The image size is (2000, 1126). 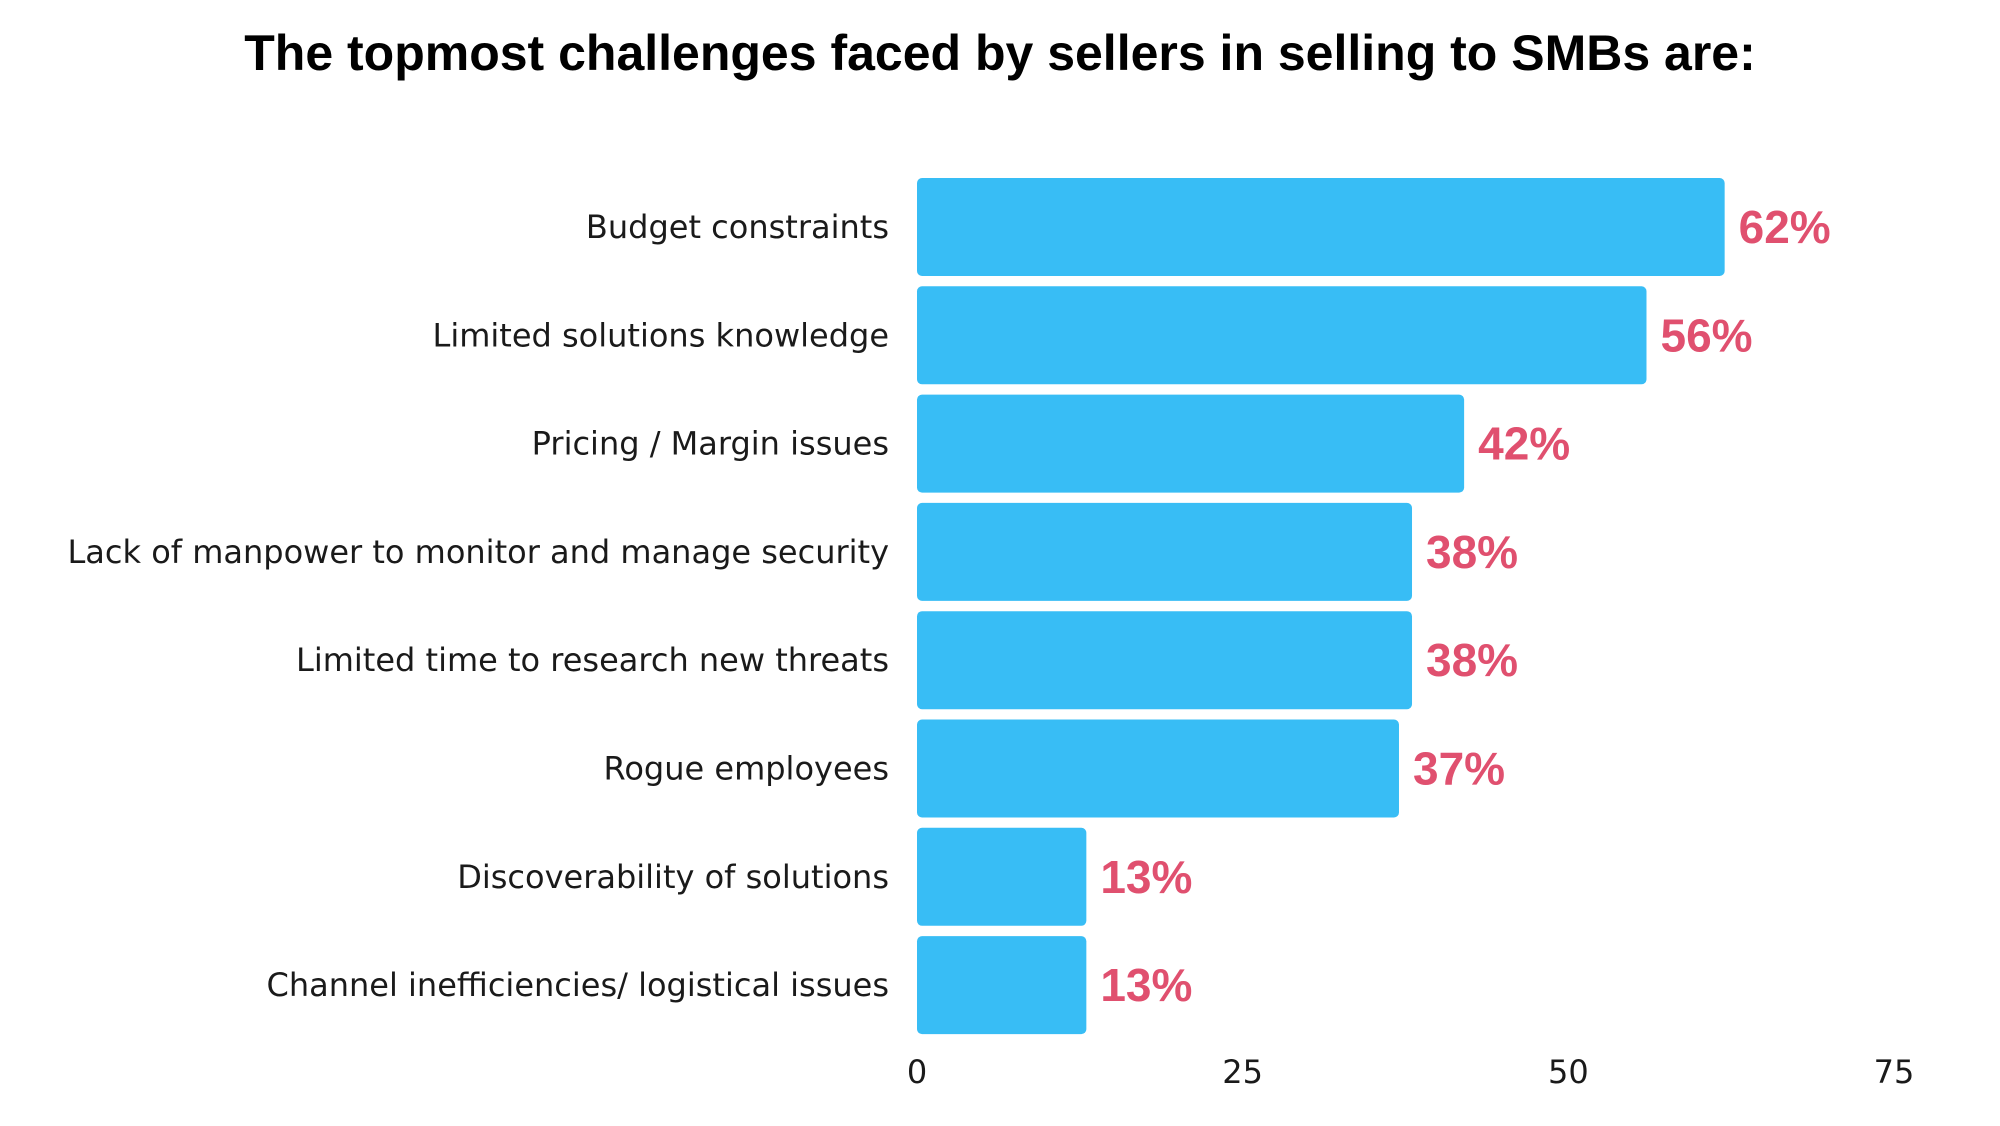 What do you see at coordinates (746, 769) in the screenshot?
I see `category-label: Rogue employees` at bounding box center [746, 769].